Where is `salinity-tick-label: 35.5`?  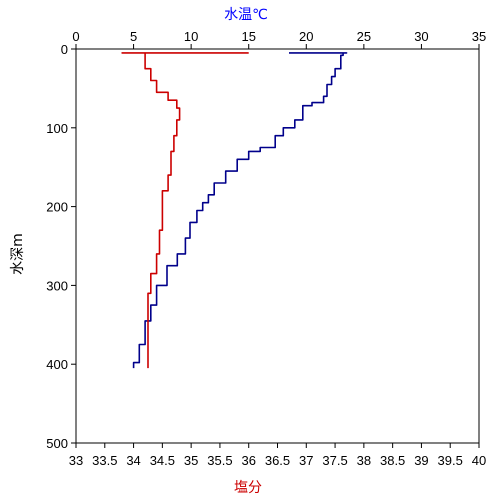
salinity-tick-label: 35.5 is located at coordinates (219, 460).